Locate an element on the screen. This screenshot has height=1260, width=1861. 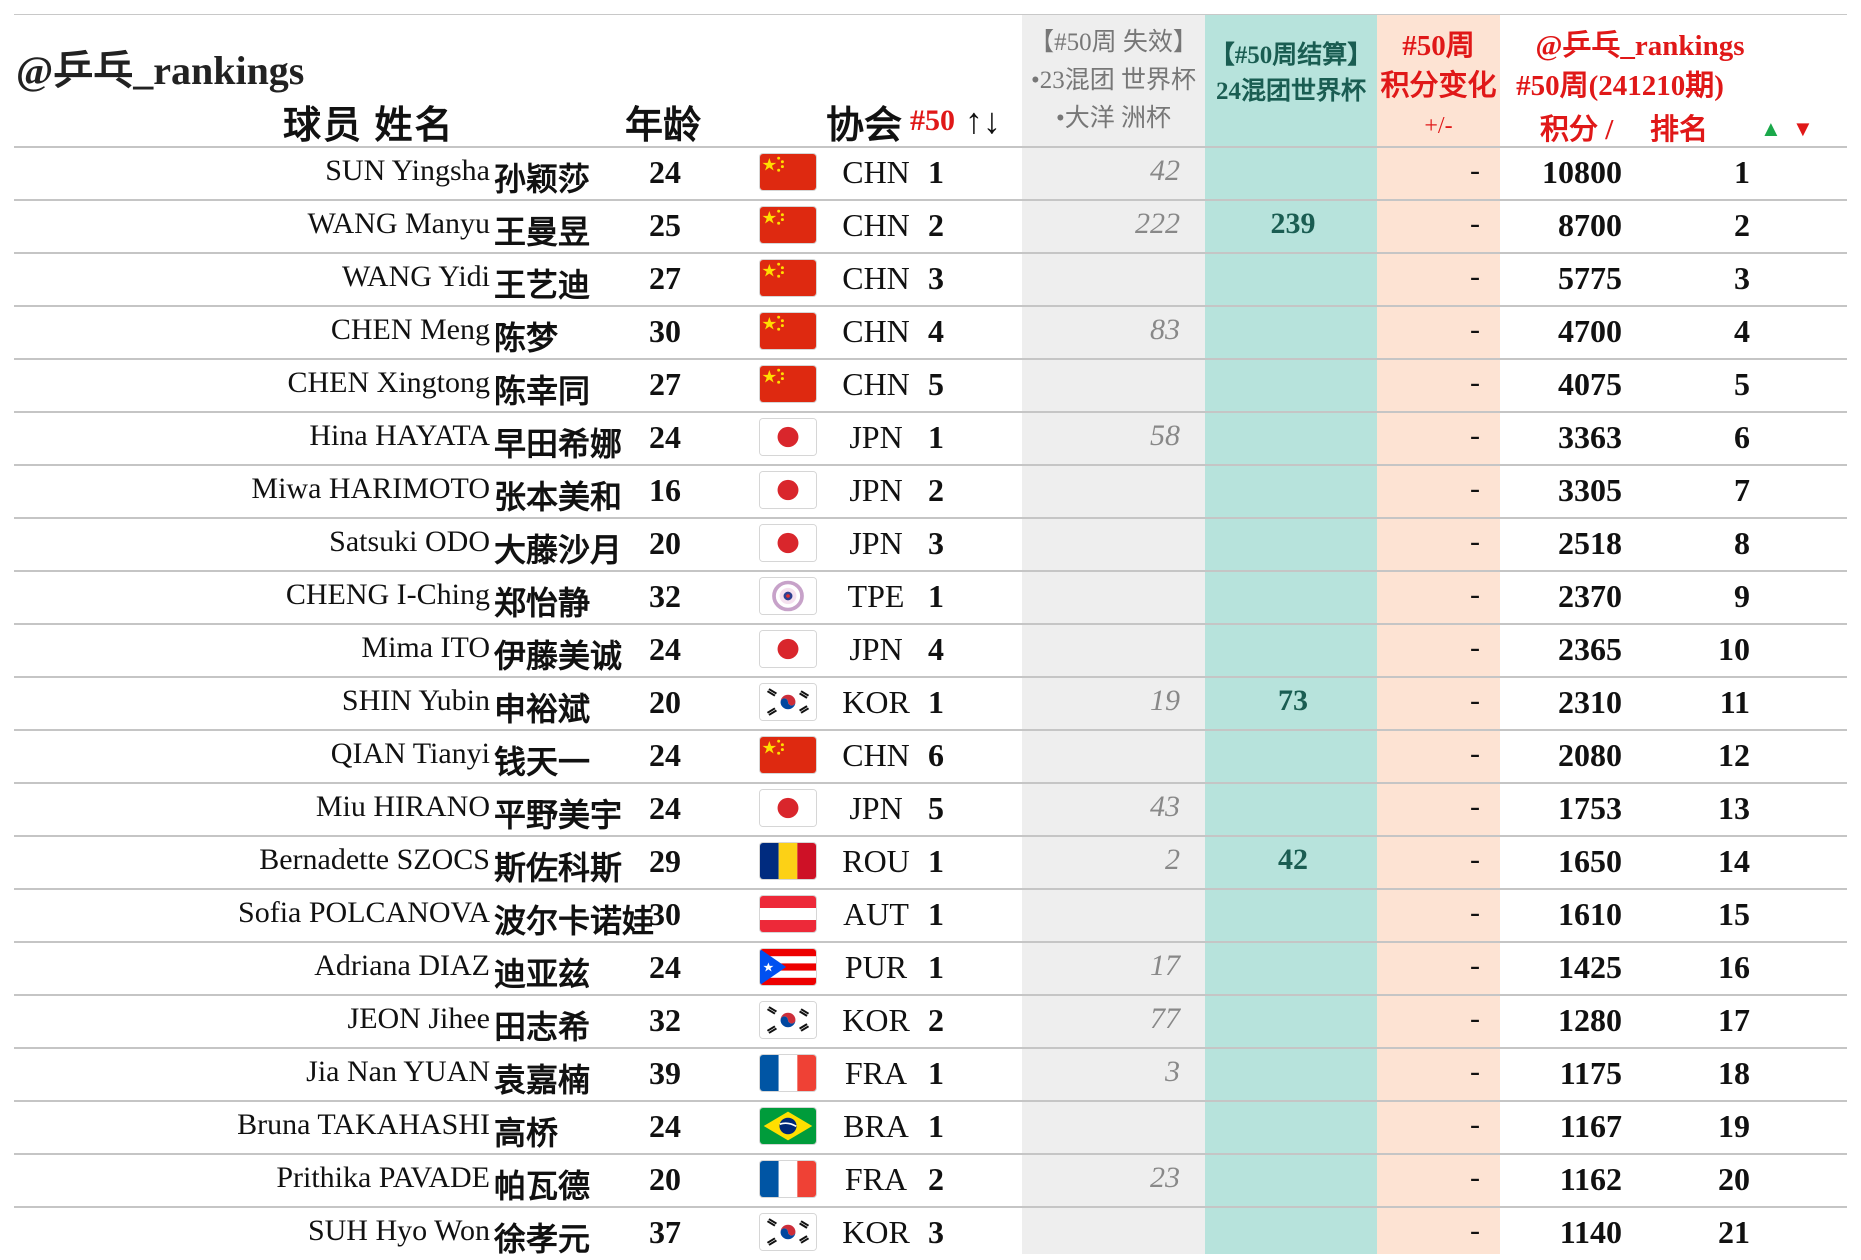
ranking-points: 2310 is located at coordinates (1590, 702).